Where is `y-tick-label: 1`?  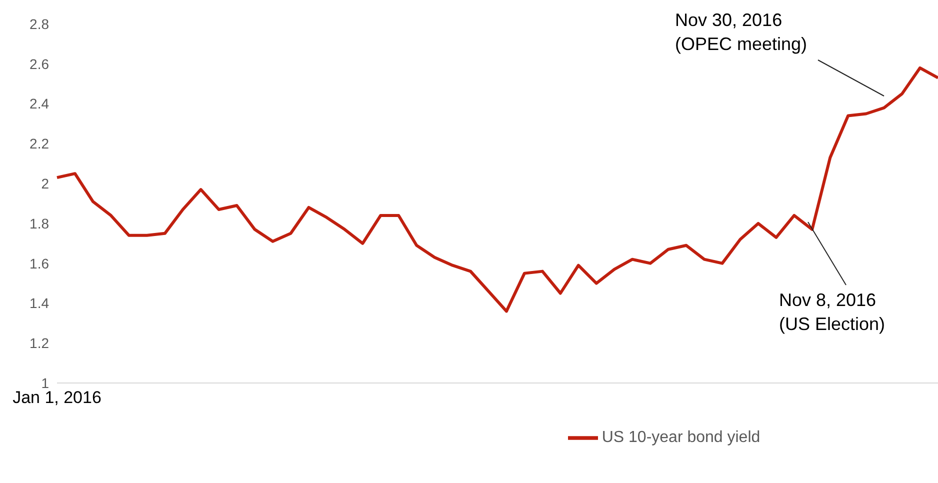
y-tick-label: 1 is located at coordinates (45, 382).